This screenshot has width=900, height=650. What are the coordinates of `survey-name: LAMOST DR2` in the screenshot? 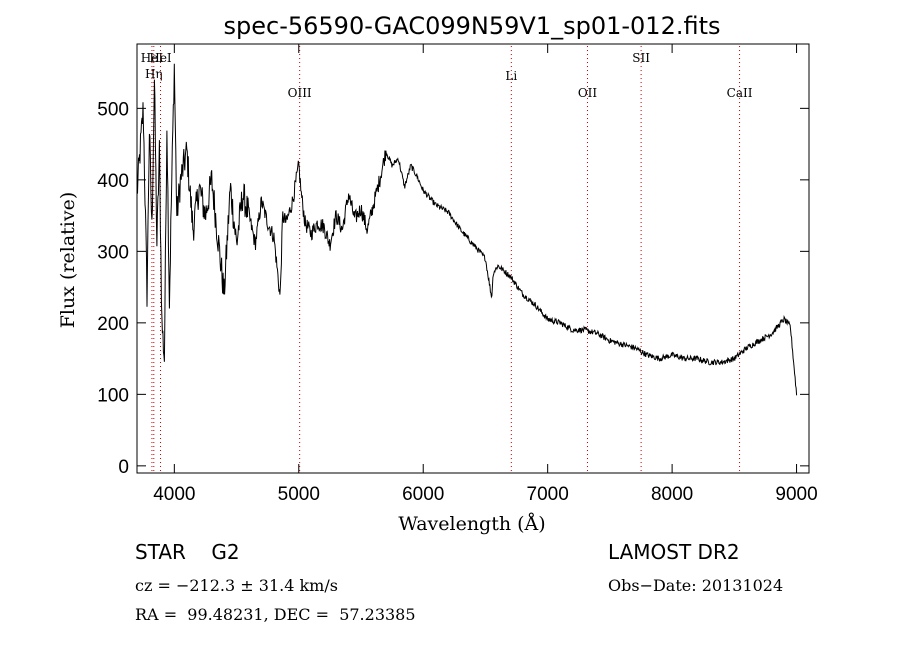 It's located at (674, 552).